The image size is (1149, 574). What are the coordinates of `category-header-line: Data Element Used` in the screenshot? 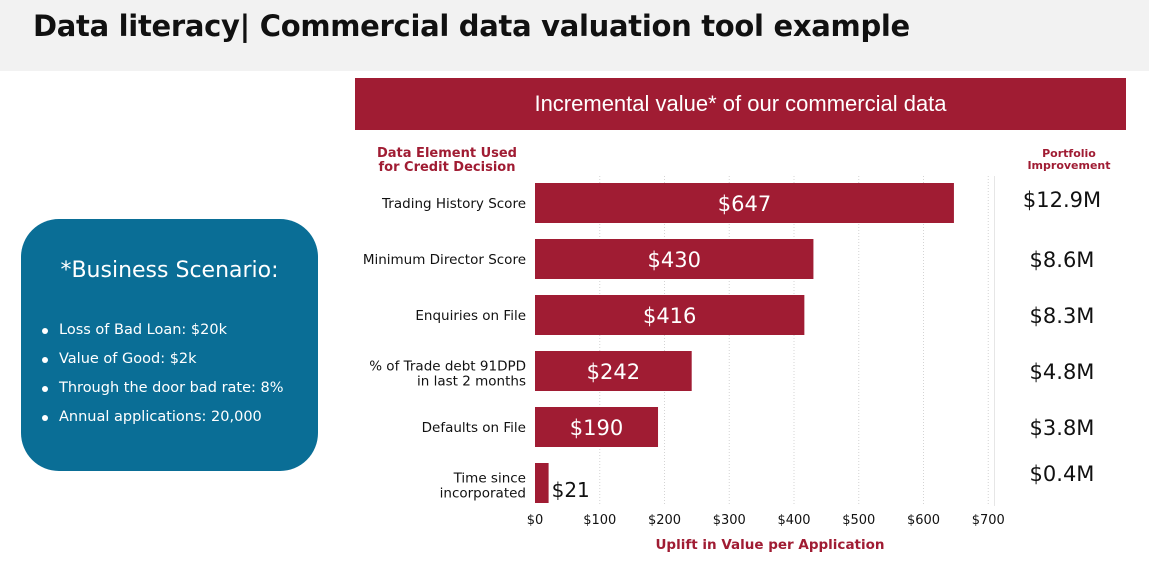 It's located at (446, 153).